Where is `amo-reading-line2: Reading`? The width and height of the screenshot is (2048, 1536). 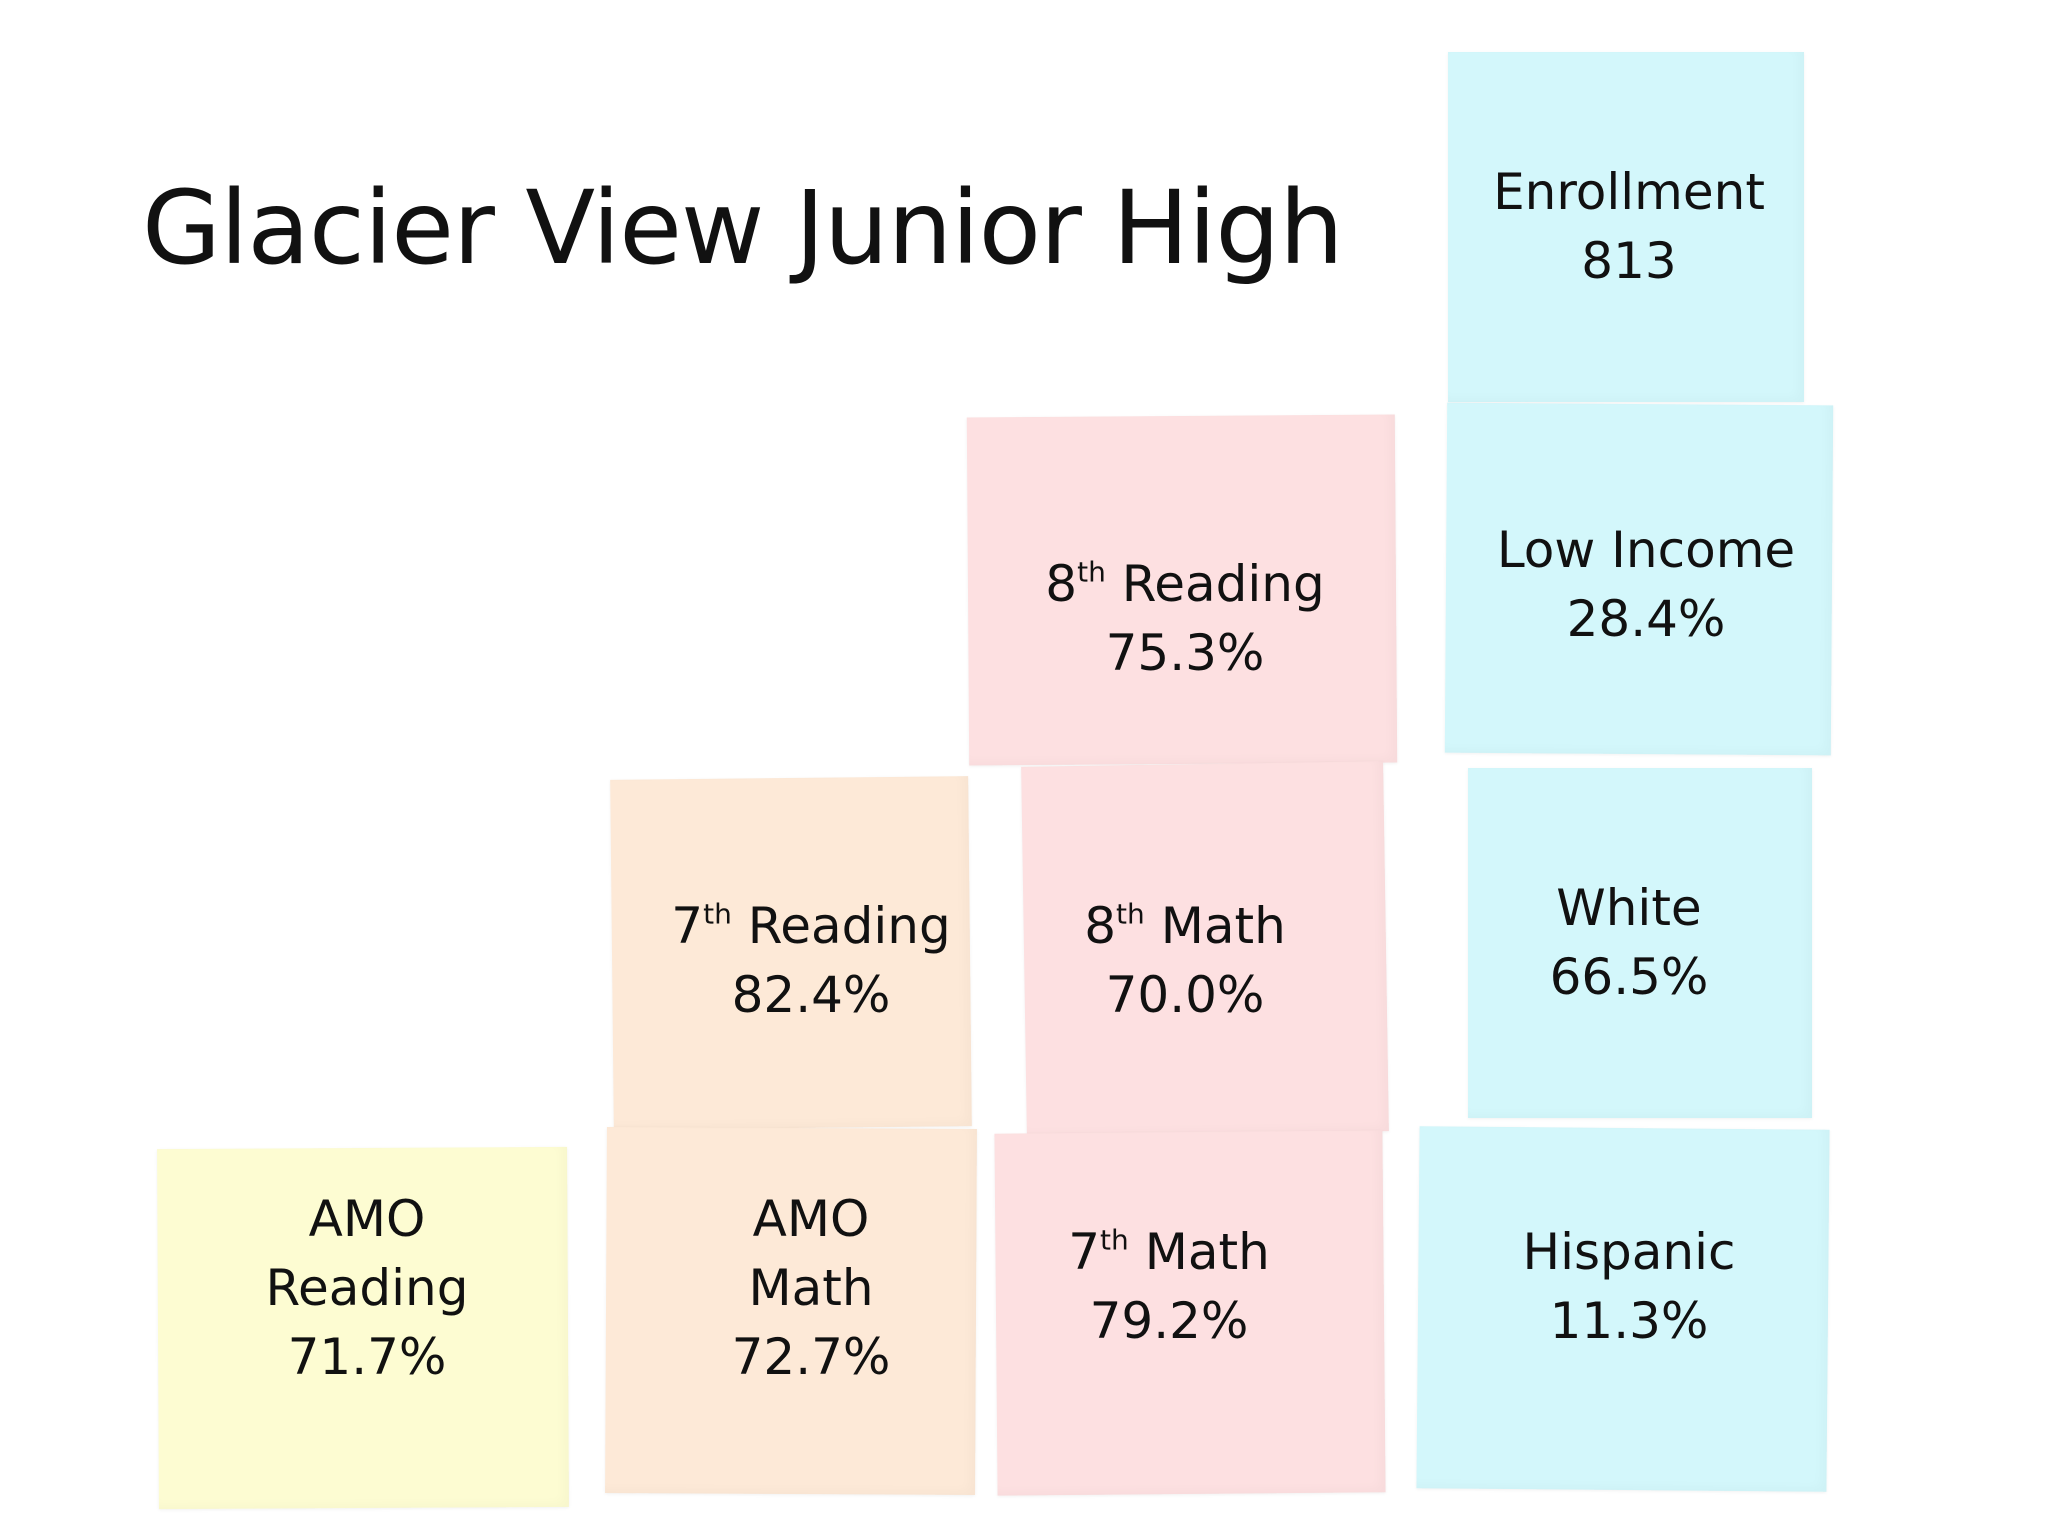
amo-reading-line2: Reading is located at coordinates (367, 1288).